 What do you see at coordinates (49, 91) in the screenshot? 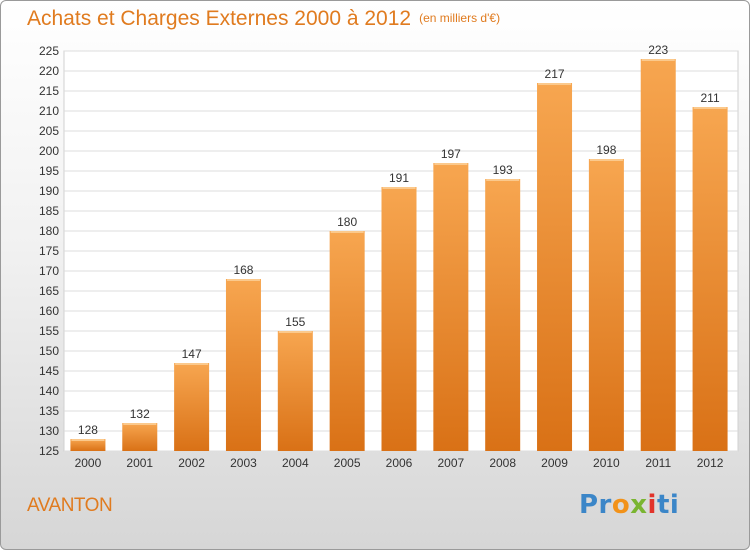
I see `y-tick-label: 215` at bounding box center [49, 91].